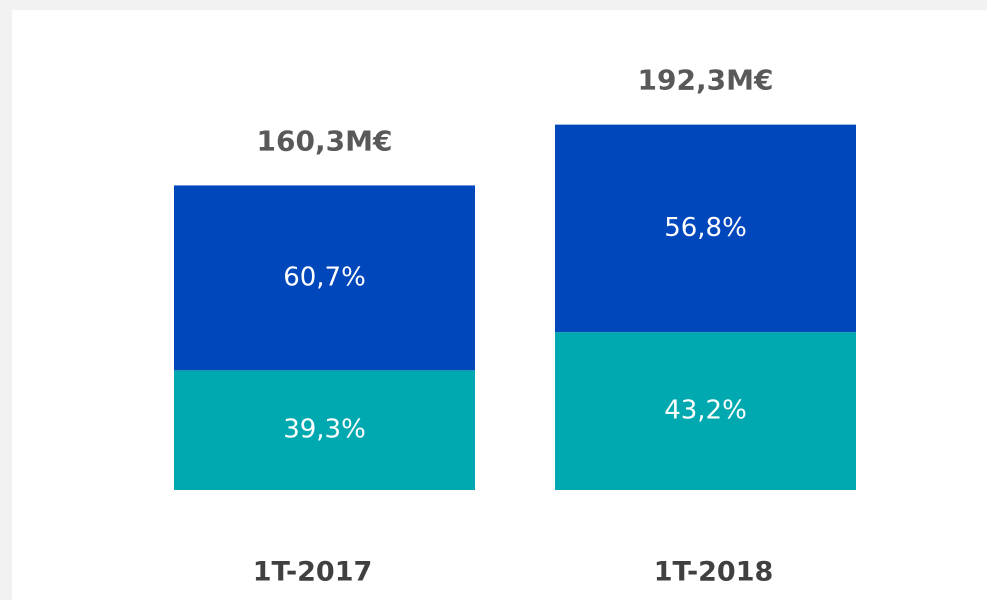  I want to click on segment-label: 60,7%, so click(324, 277).